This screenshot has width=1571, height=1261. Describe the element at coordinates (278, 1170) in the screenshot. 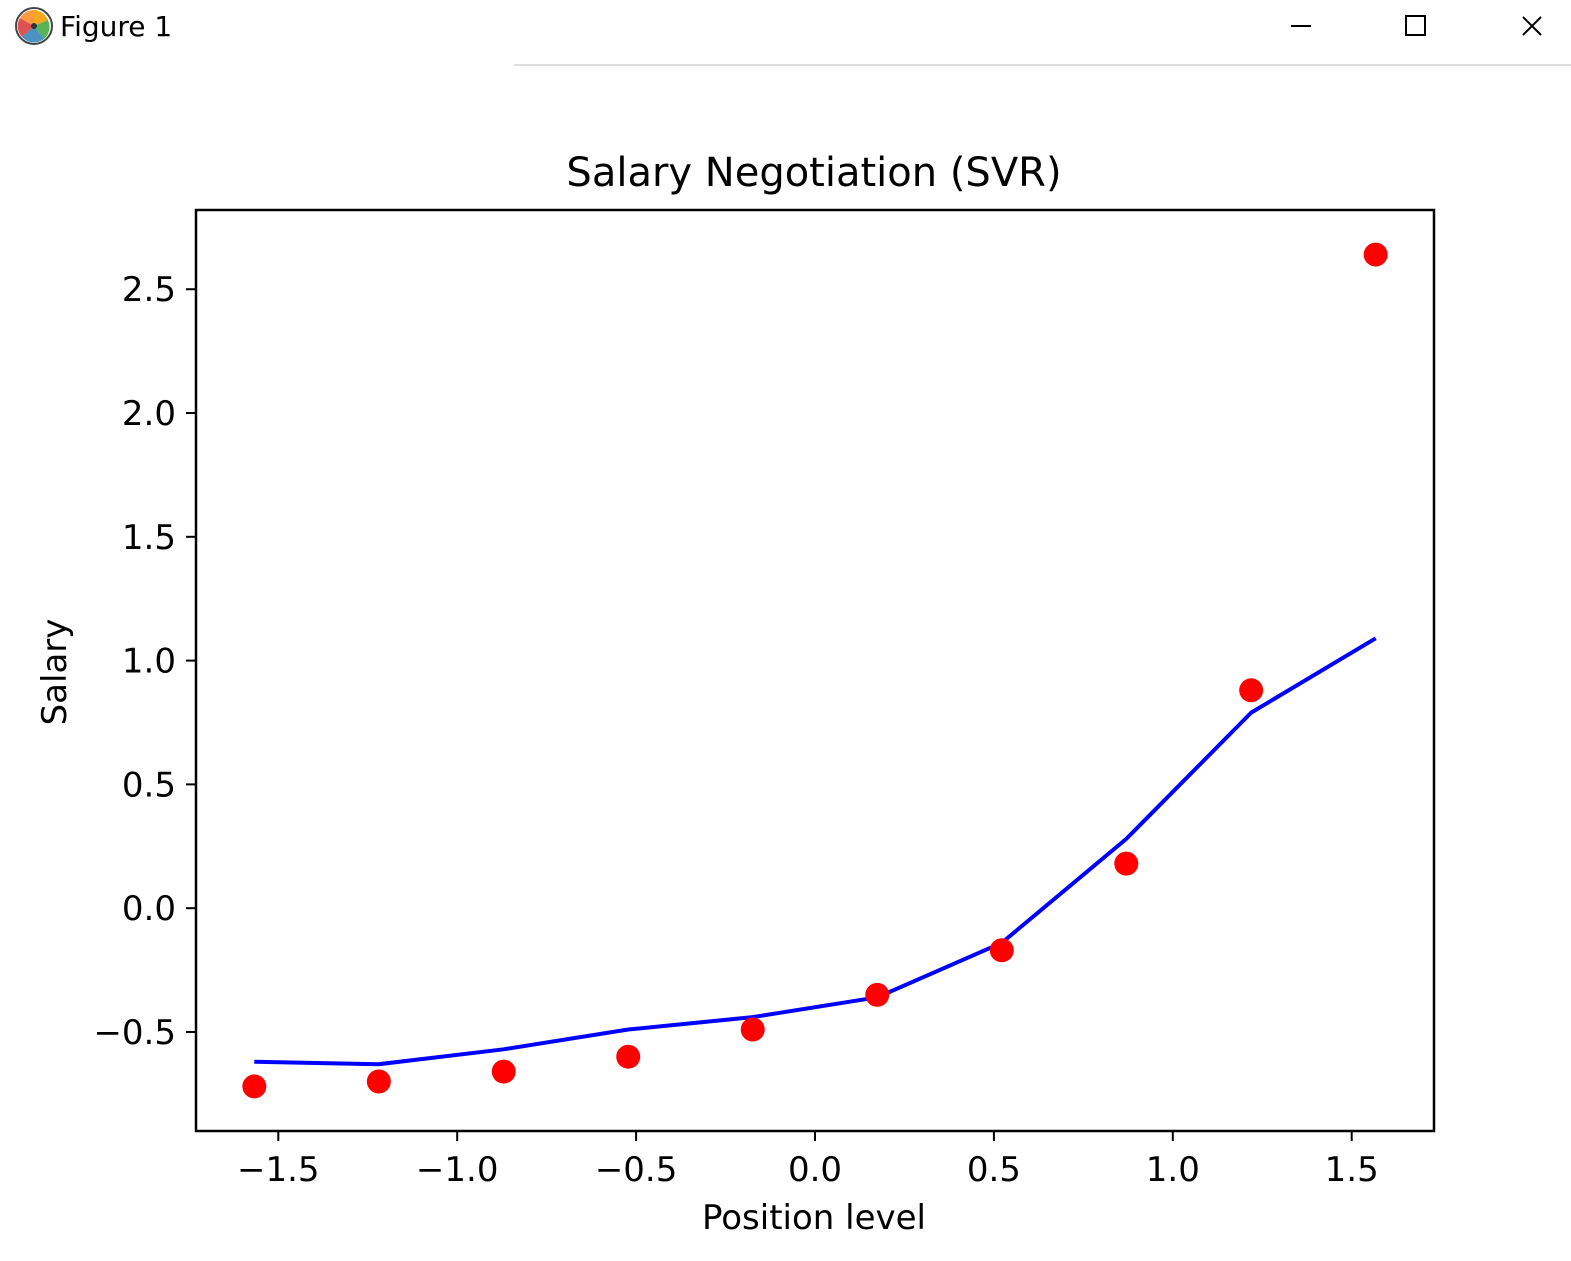

I see `x-tick-label: −1.5` at that location.